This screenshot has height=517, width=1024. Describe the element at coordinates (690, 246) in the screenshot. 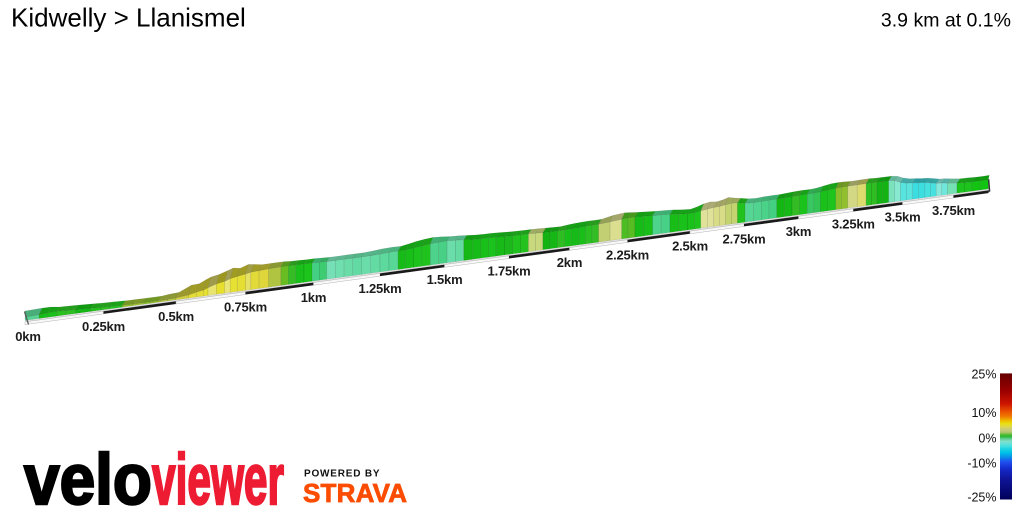

I see `svg-text: 2.5km` at that location.